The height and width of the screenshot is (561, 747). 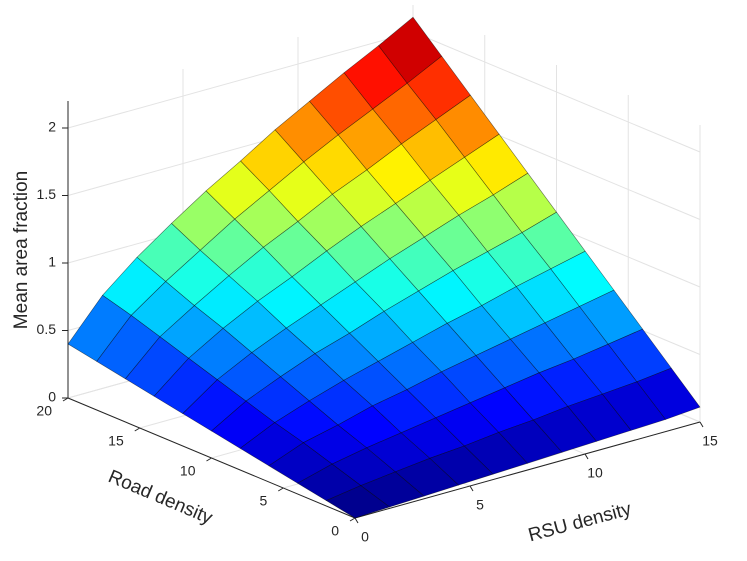 What do you see at coordinates (52, 397) in the screenshot?
I see `z-tick-label: 0` at bounding box center [52, 397].